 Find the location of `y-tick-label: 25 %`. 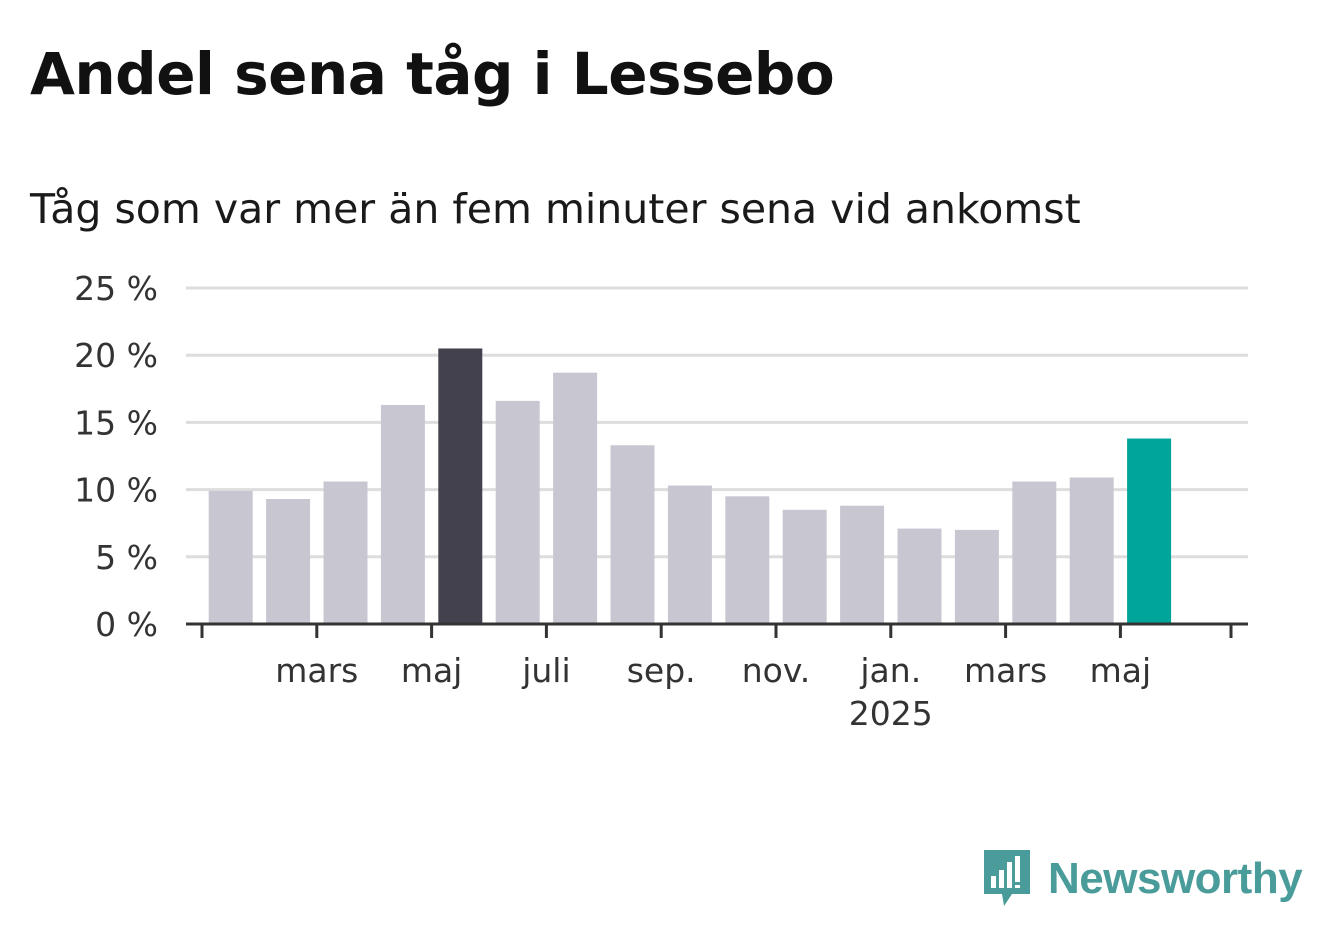

y-tick-label: 25 % is located at coordinates (116, 288).